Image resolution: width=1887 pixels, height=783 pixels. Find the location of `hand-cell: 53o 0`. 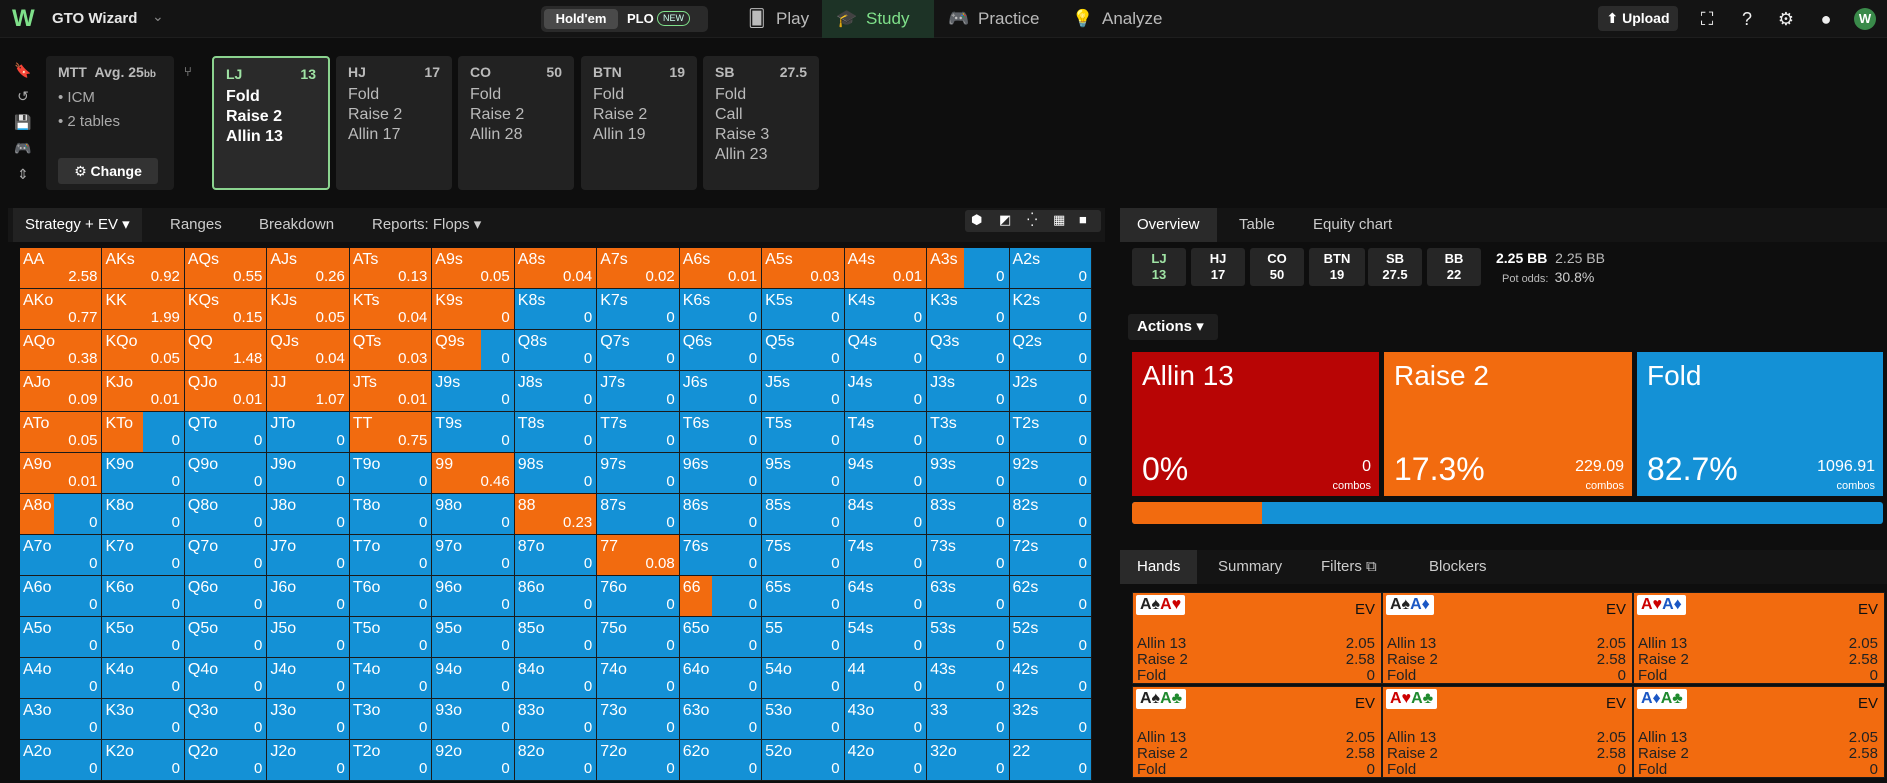

hand-cell: 53o 0 is located at coordinates (803, 719).